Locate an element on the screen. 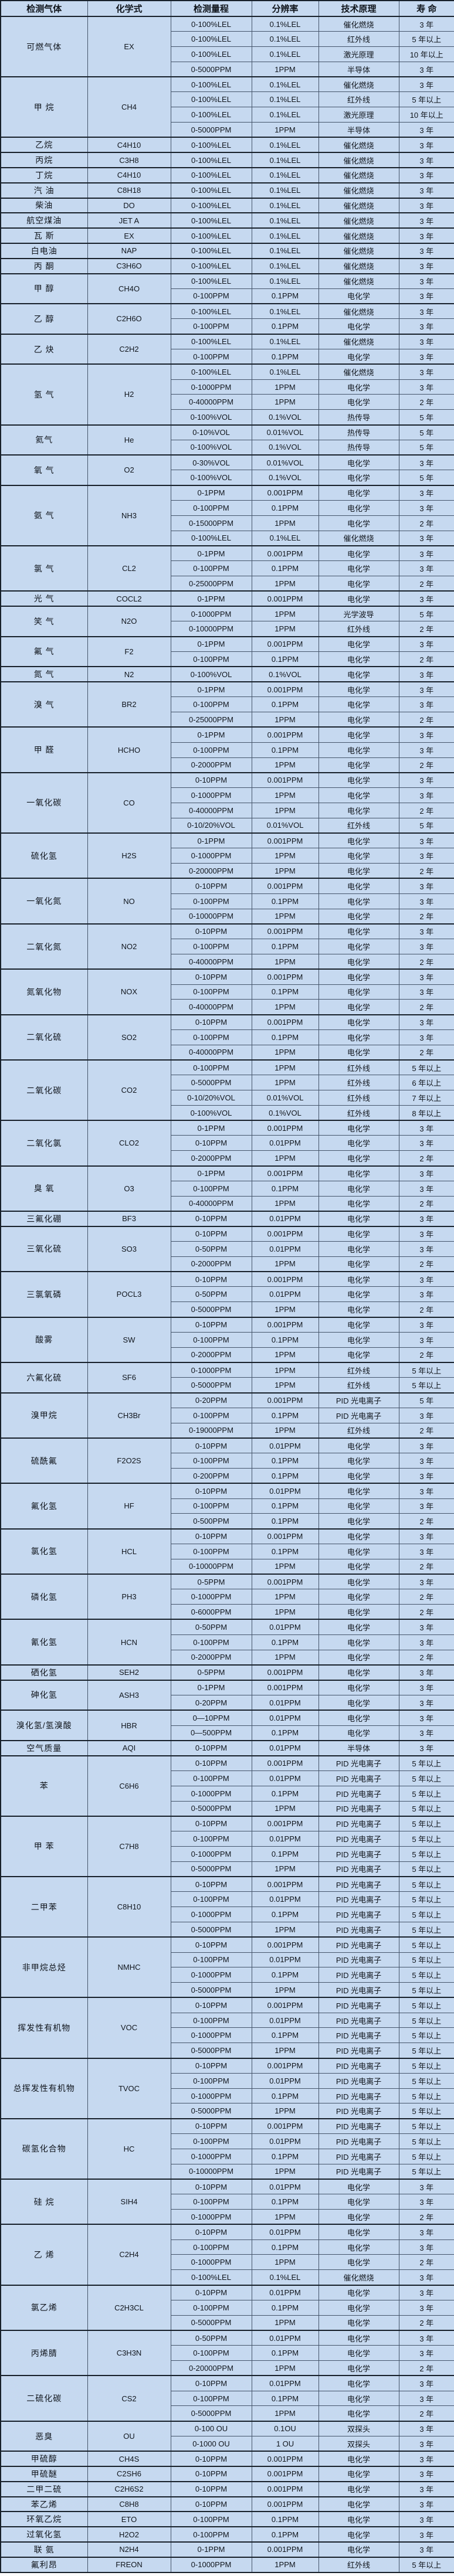 The image size is (454, 2576). table-row: 磷化氢 PH3 0-5PPM 0.001PPM 电化学 3 年 is located at coordinates (227, 1597).